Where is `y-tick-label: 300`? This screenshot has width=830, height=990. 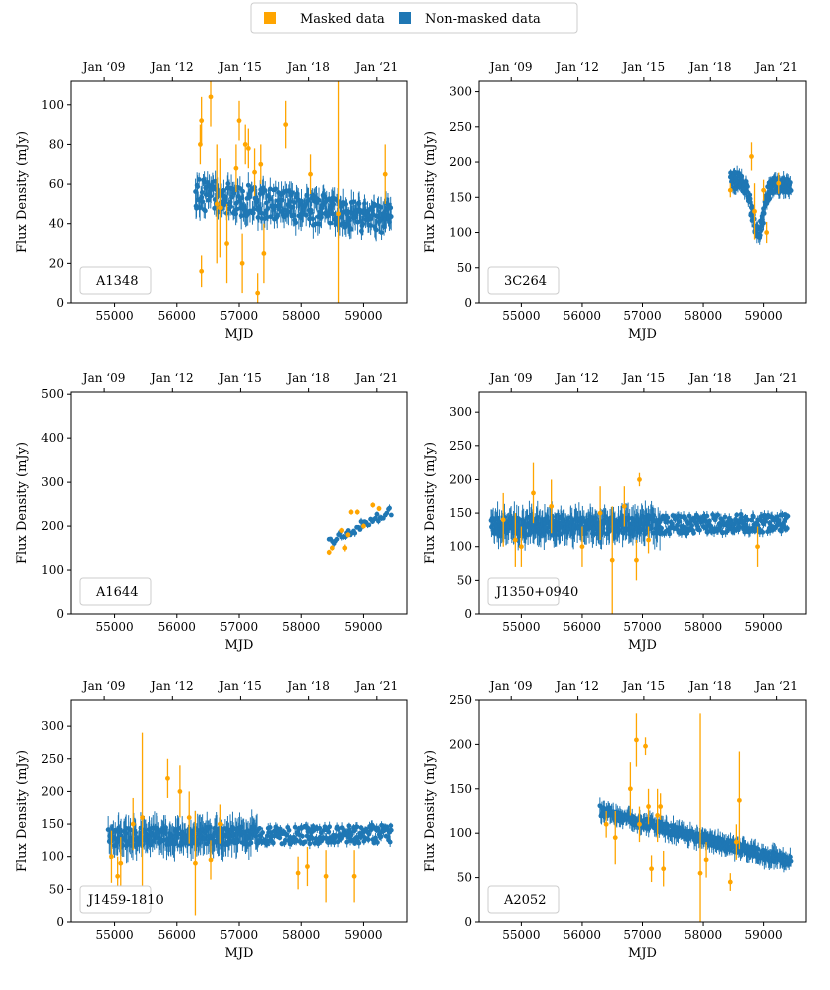
y-tick-label: 300 is located at coordinates (52, 726).